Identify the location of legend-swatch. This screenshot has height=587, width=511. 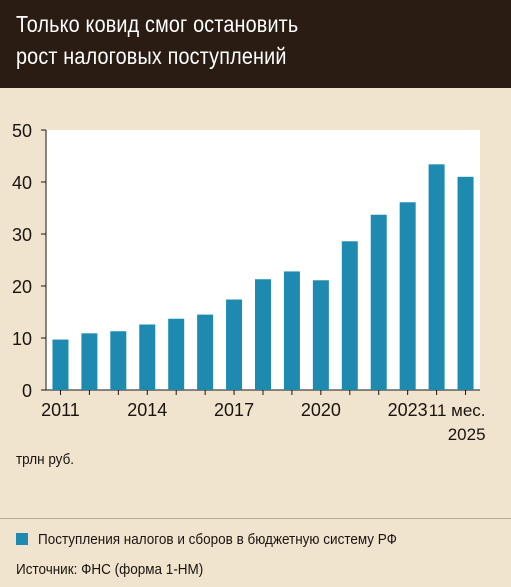
(22, 539).